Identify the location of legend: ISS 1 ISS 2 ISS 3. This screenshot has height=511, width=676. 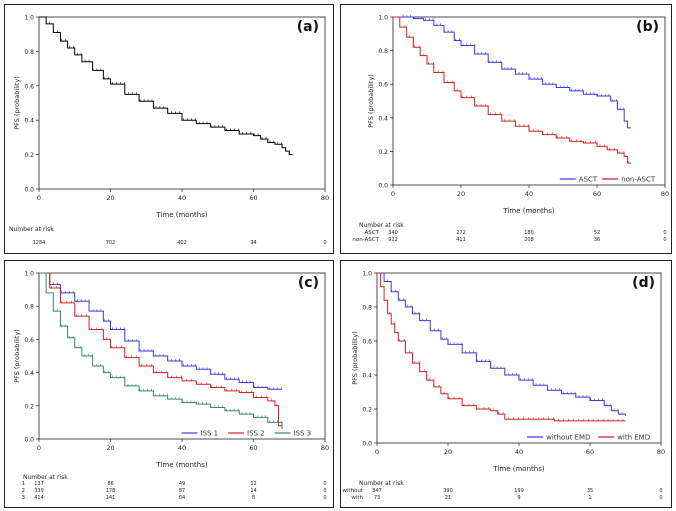
(246, 434).